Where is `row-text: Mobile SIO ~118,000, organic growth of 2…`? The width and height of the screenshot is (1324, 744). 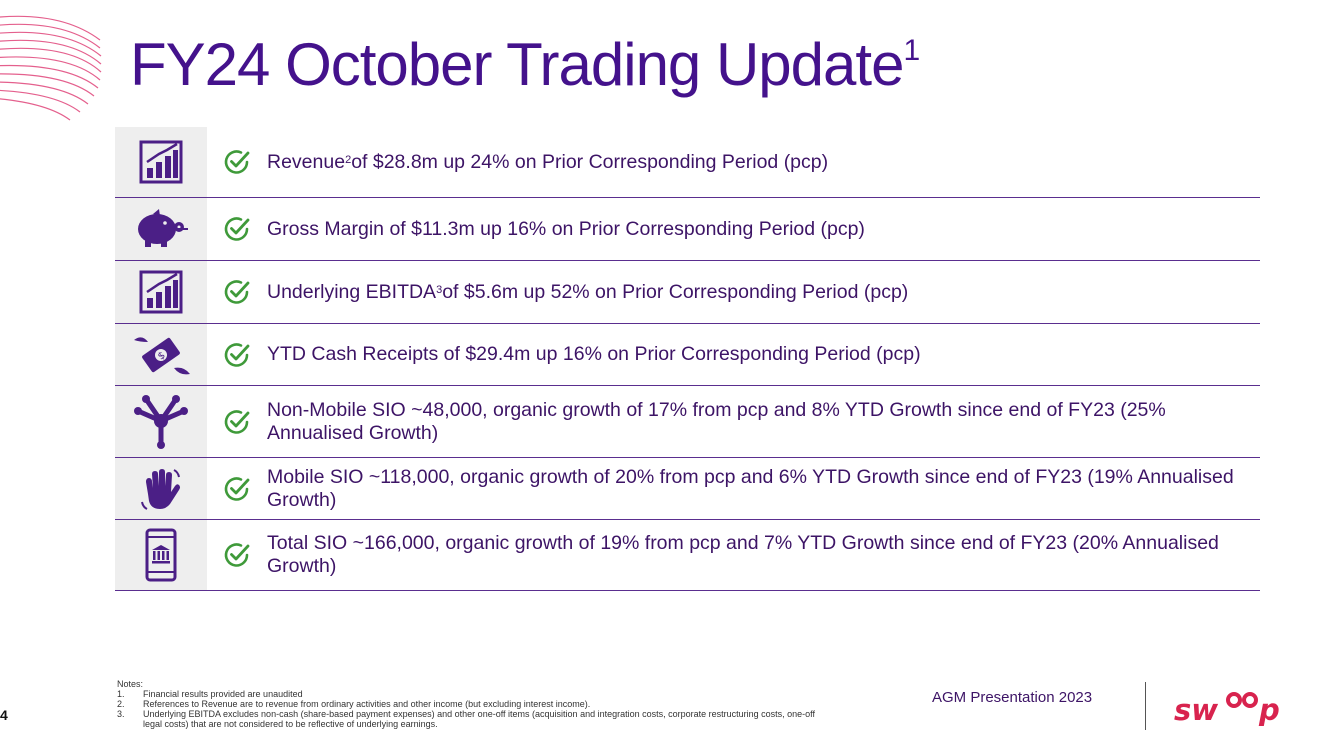
row-text: Mobile SIO ~118,000, organic growth of 2… is located at coordinates (750, 488).